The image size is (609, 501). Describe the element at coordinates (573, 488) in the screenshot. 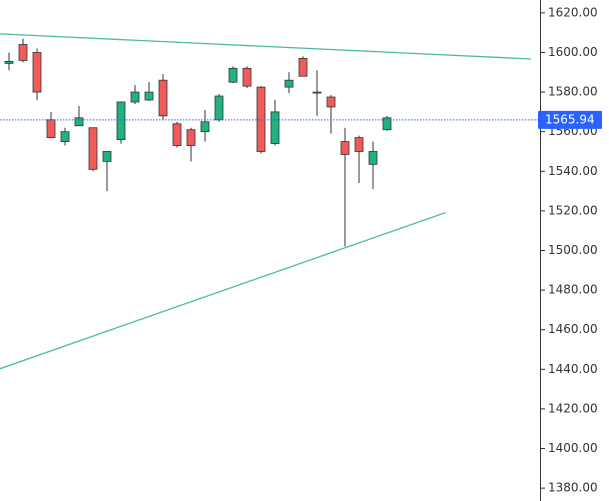

I see `y-tick-label: 1380.00` at that location.